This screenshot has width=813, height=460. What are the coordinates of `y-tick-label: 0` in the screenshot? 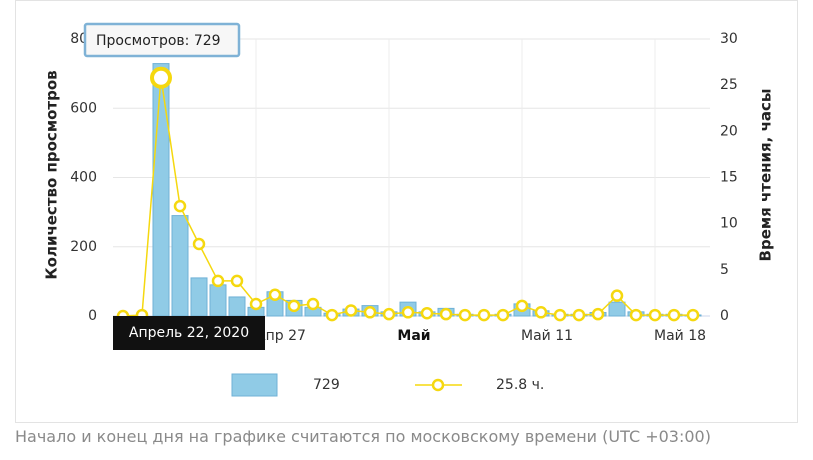 It's located at (92, 316).